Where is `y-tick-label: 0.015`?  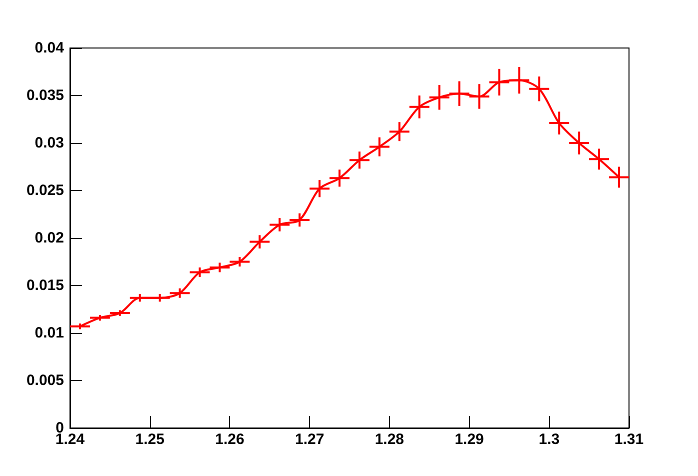 y-tick-label: 0.015 is located at coordinates (45, 285).